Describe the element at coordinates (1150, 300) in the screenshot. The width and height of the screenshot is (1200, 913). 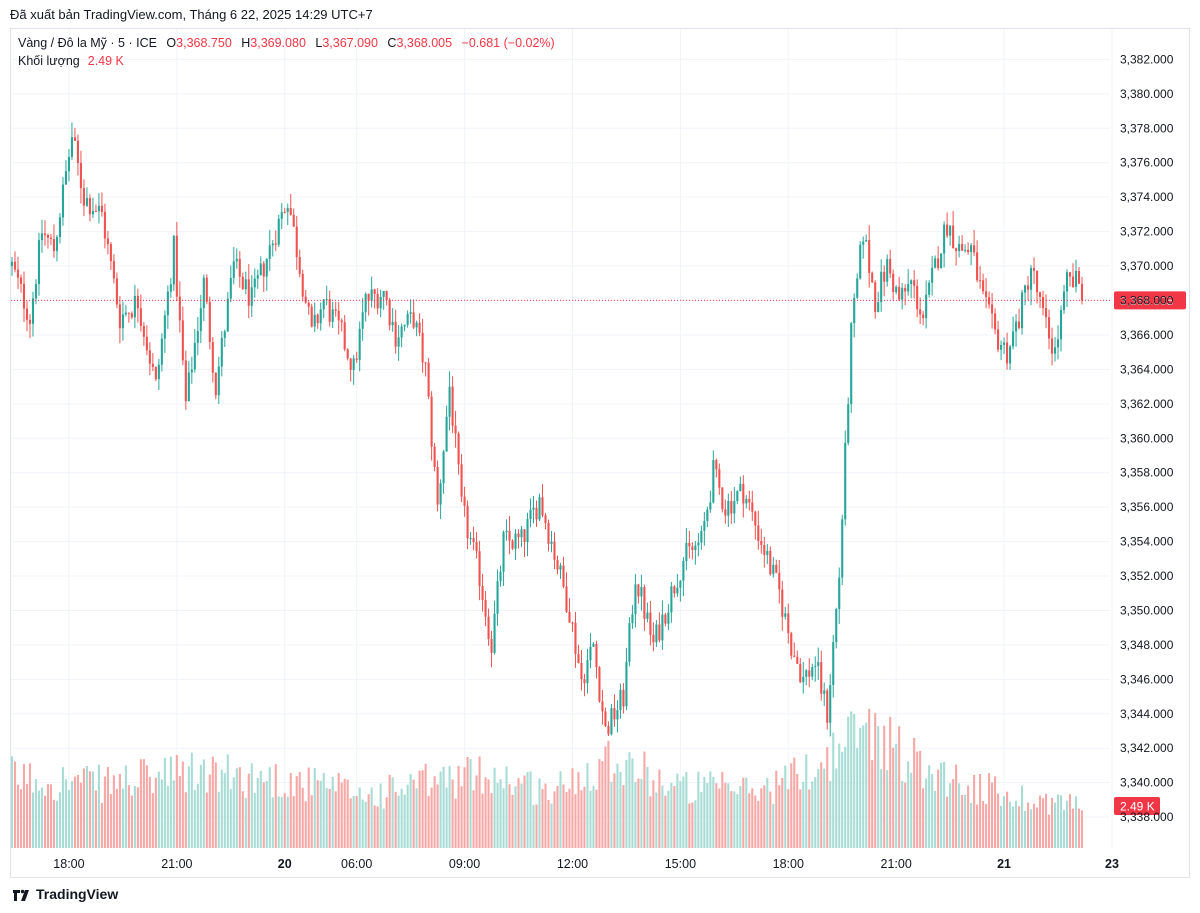
I see `last-price-tag` at that location.